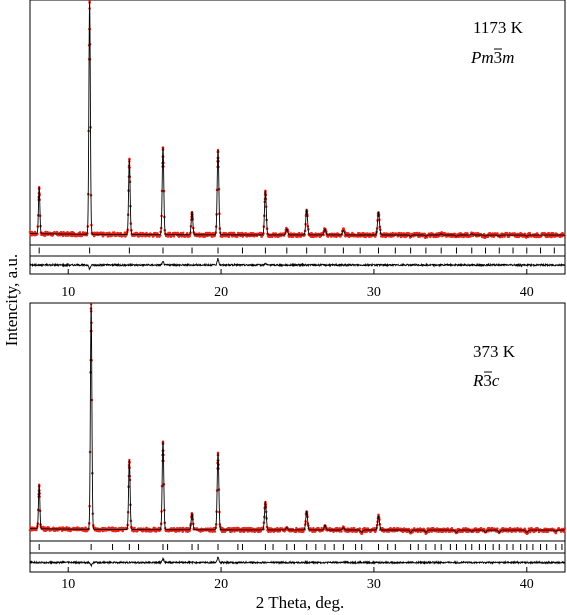 The image size is (567, 615). What do you see at coordinates (492, 57) in the screenshot?
I see `space-group-label: Pm3m` at bounding box center [492, 57].